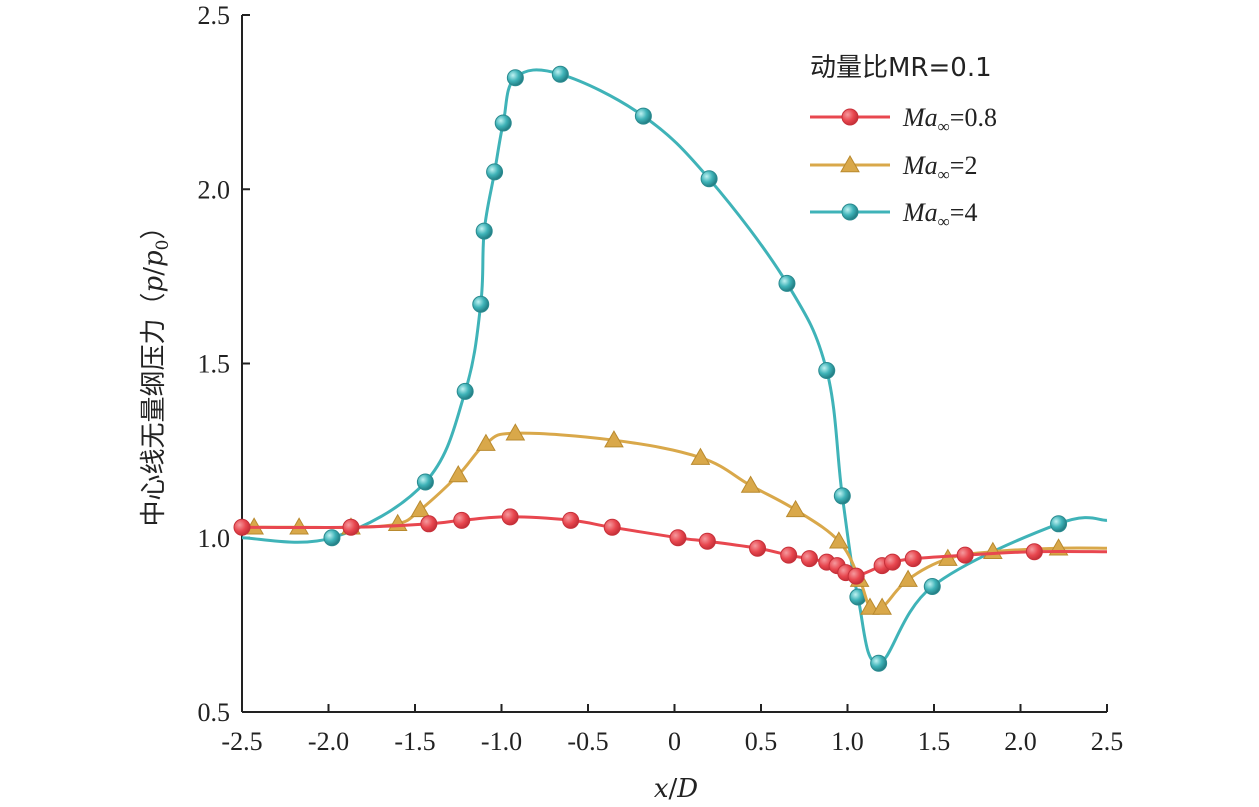  I want to click on y-tick-label: 1.0, so click(214, 538).